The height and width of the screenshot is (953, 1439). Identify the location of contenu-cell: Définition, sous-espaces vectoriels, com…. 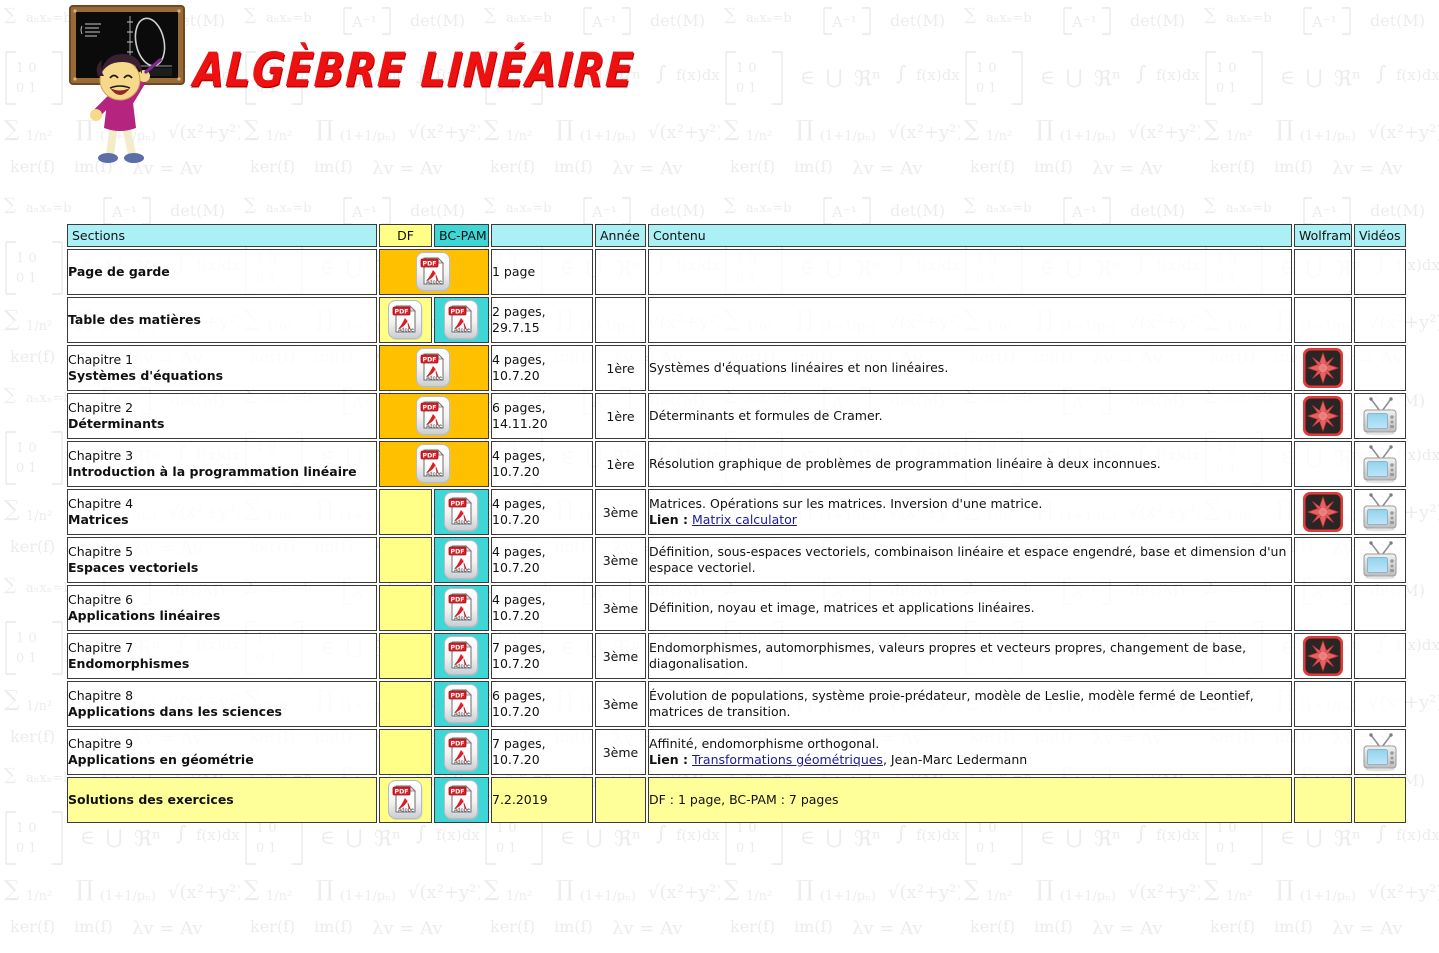
(970, 560).